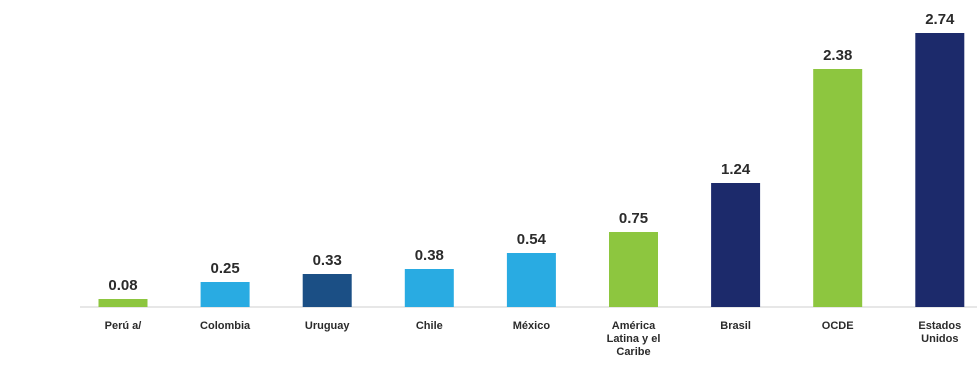  I want to click on category-label-6: Brasil, so click(735, 326).